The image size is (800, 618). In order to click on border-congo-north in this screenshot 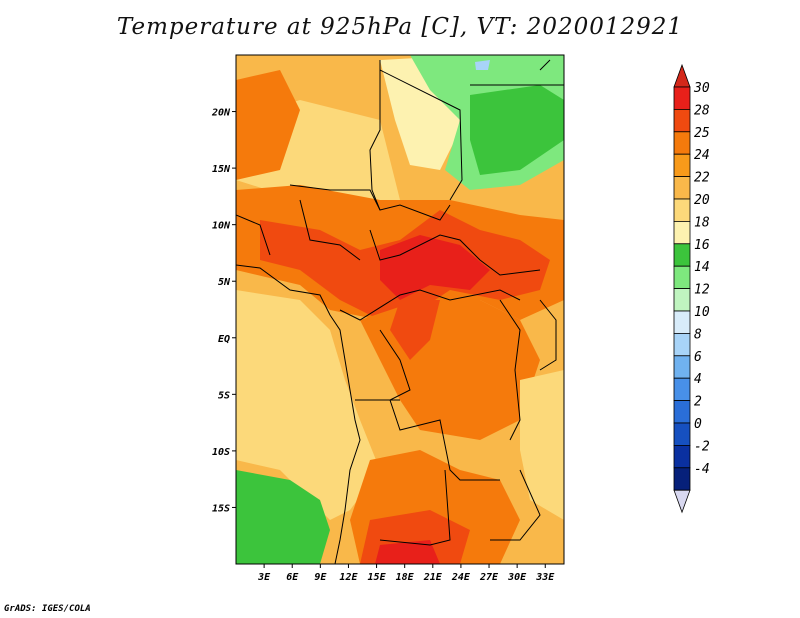, I will do `click(430, 305)`.